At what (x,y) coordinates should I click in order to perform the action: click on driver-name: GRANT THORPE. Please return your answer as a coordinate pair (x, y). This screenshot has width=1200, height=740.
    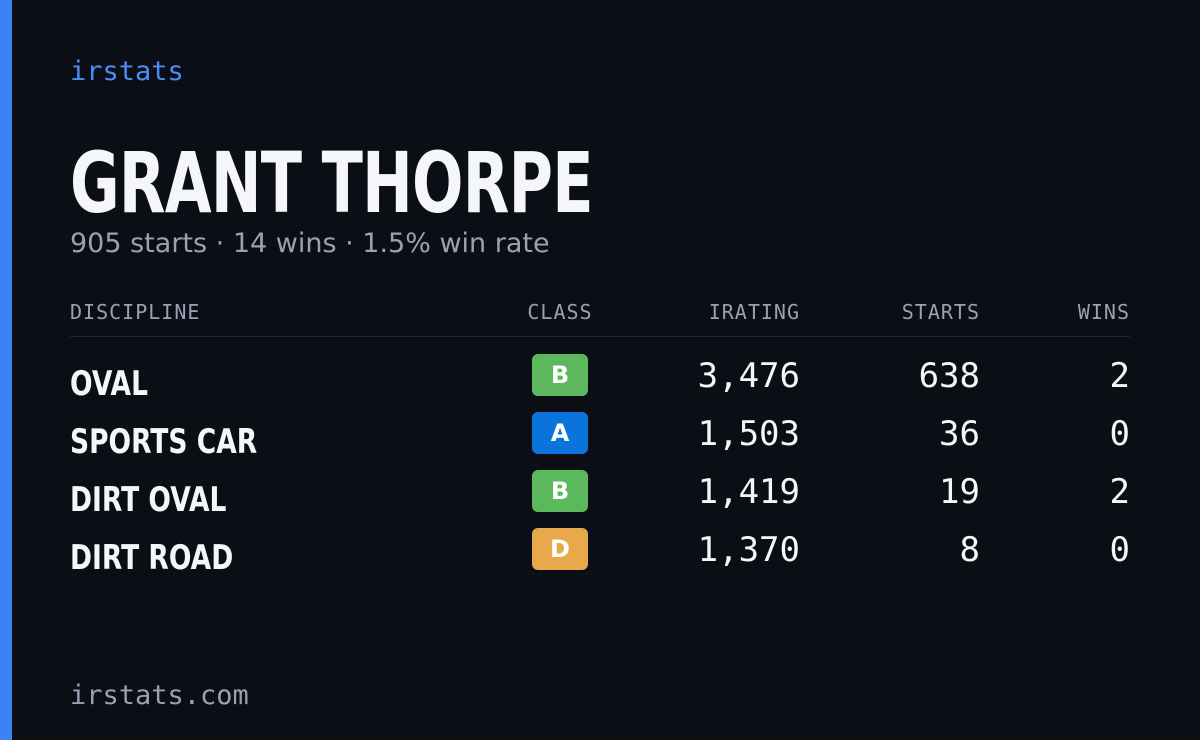
    Looking at the image, I should click on (332, 183).